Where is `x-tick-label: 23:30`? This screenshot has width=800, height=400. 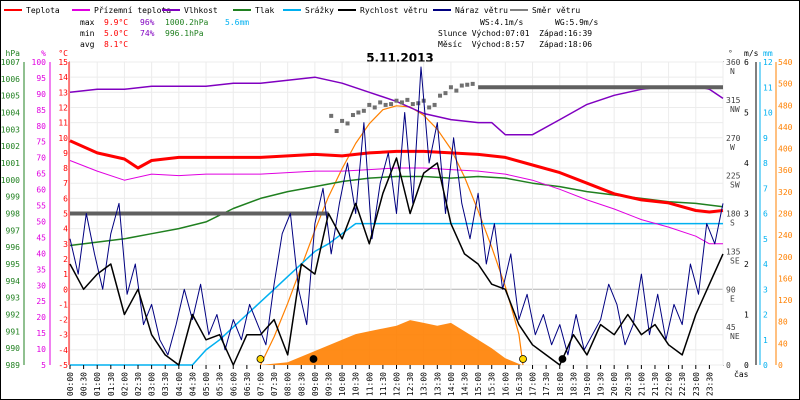
x-tick-label: 23:30 is located at coordinates (709, 384).